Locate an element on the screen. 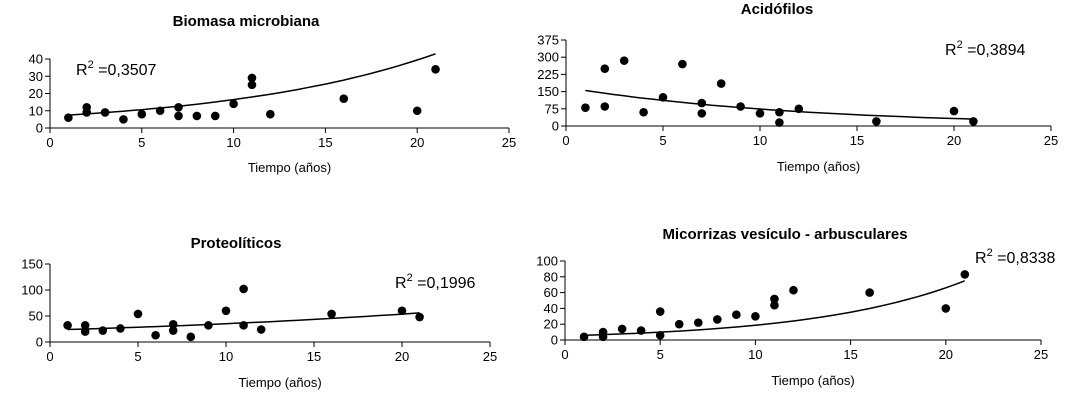  y-tick-label: 10 is located at coordinates (36, 110).